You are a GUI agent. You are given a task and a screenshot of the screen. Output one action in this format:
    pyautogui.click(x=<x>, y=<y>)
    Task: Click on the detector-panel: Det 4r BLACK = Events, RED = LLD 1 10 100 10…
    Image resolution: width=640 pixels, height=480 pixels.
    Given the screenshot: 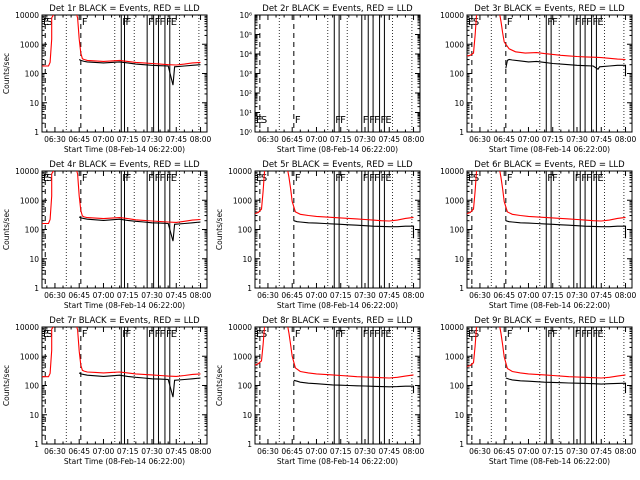 What is the action you would take?
    pyautogui.click(x=107, y=235)
    